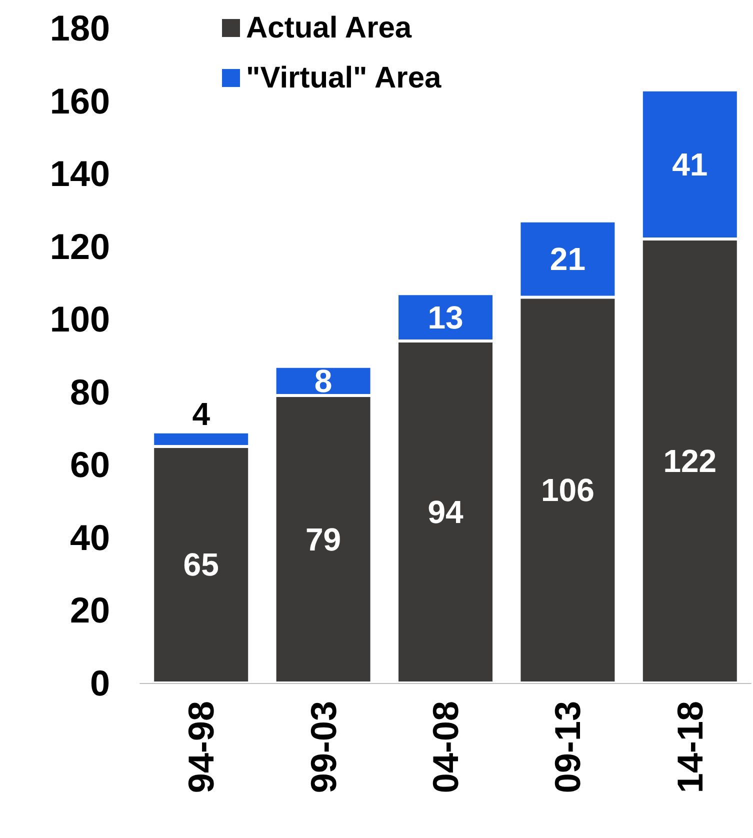  I want to click on data-label: 41, so click(690, 164).